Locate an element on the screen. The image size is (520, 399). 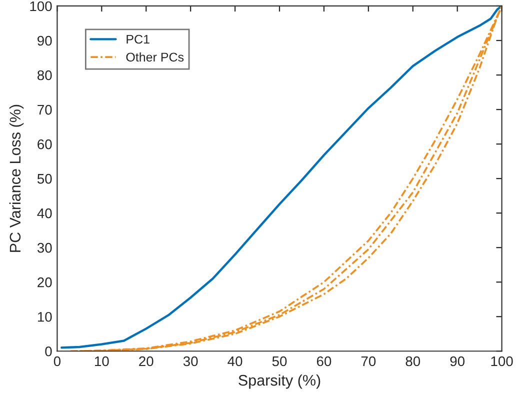
x-tick-label: 30 is located at coordinates (190, 361).